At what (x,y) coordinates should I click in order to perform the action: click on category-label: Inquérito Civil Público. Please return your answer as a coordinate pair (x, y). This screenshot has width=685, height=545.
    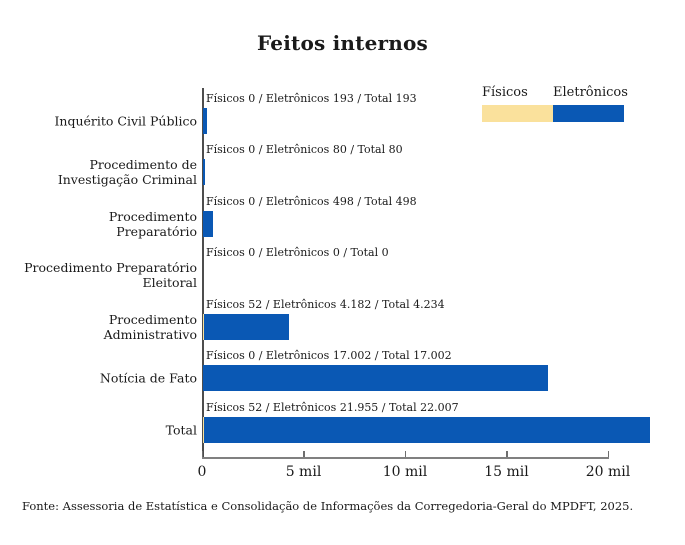
    Looking at the image, I should click on (125, 120).